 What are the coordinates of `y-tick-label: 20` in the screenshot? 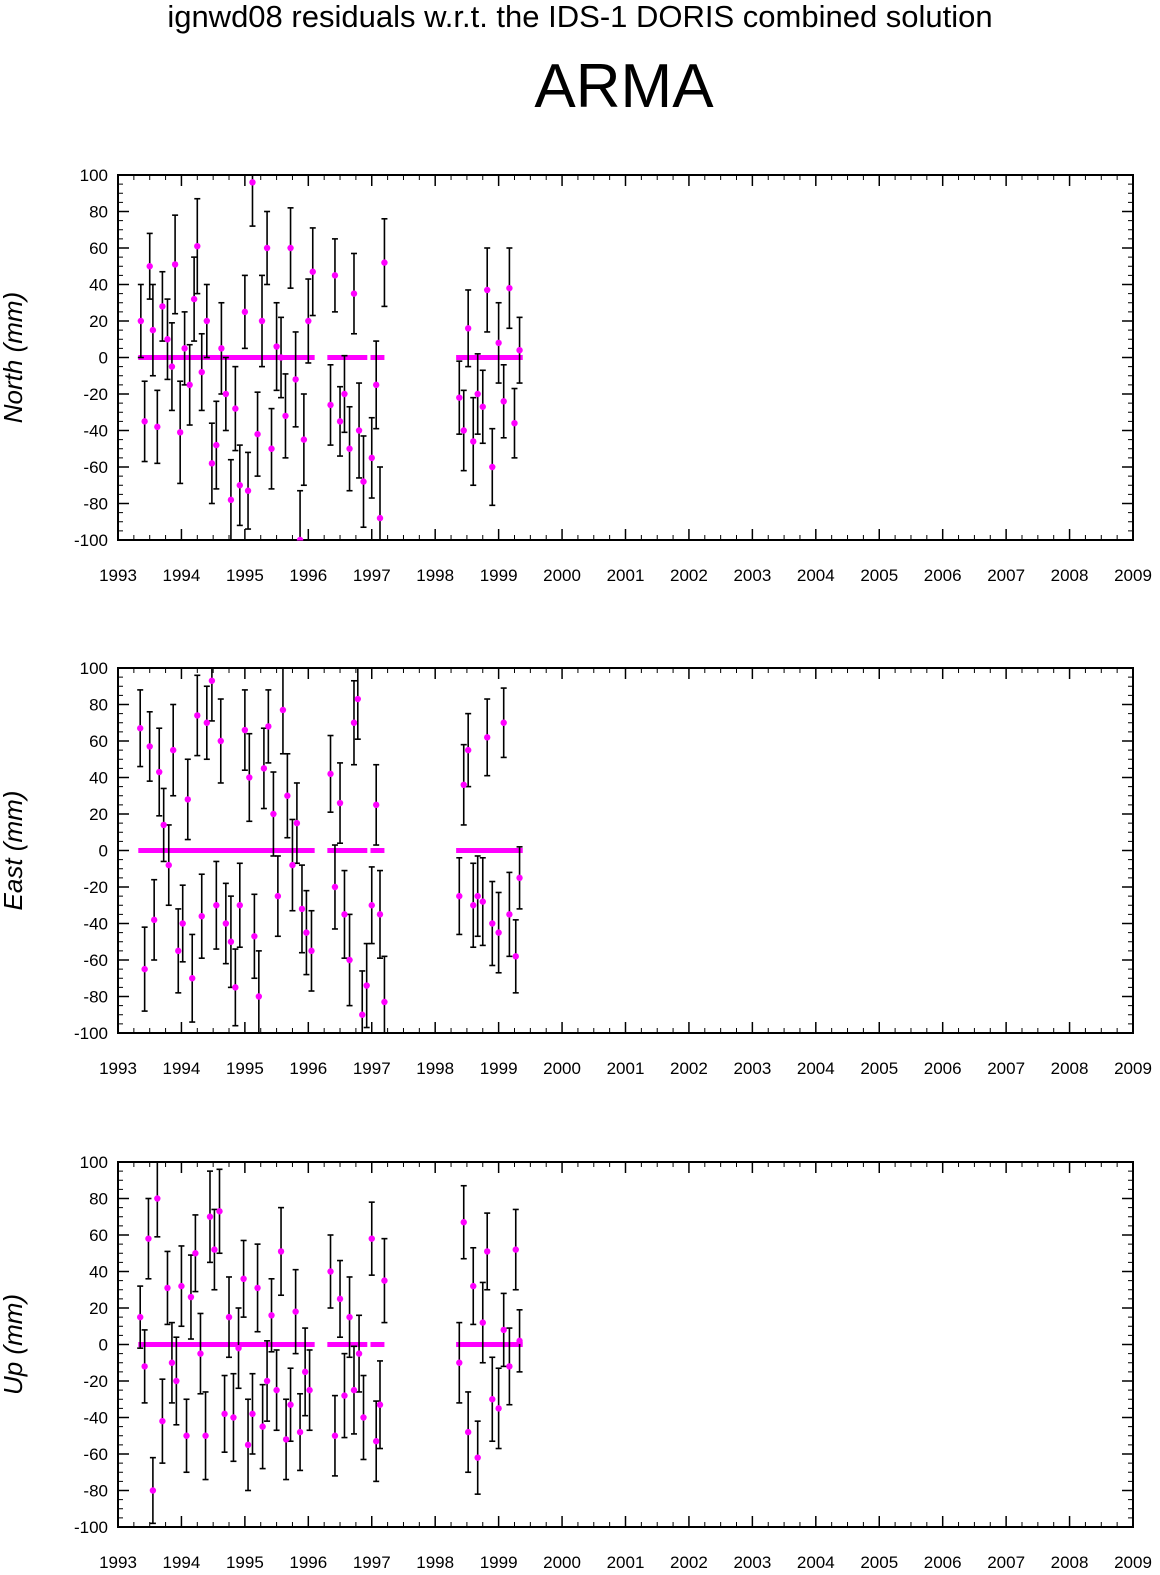 It's located at (98, 1308).